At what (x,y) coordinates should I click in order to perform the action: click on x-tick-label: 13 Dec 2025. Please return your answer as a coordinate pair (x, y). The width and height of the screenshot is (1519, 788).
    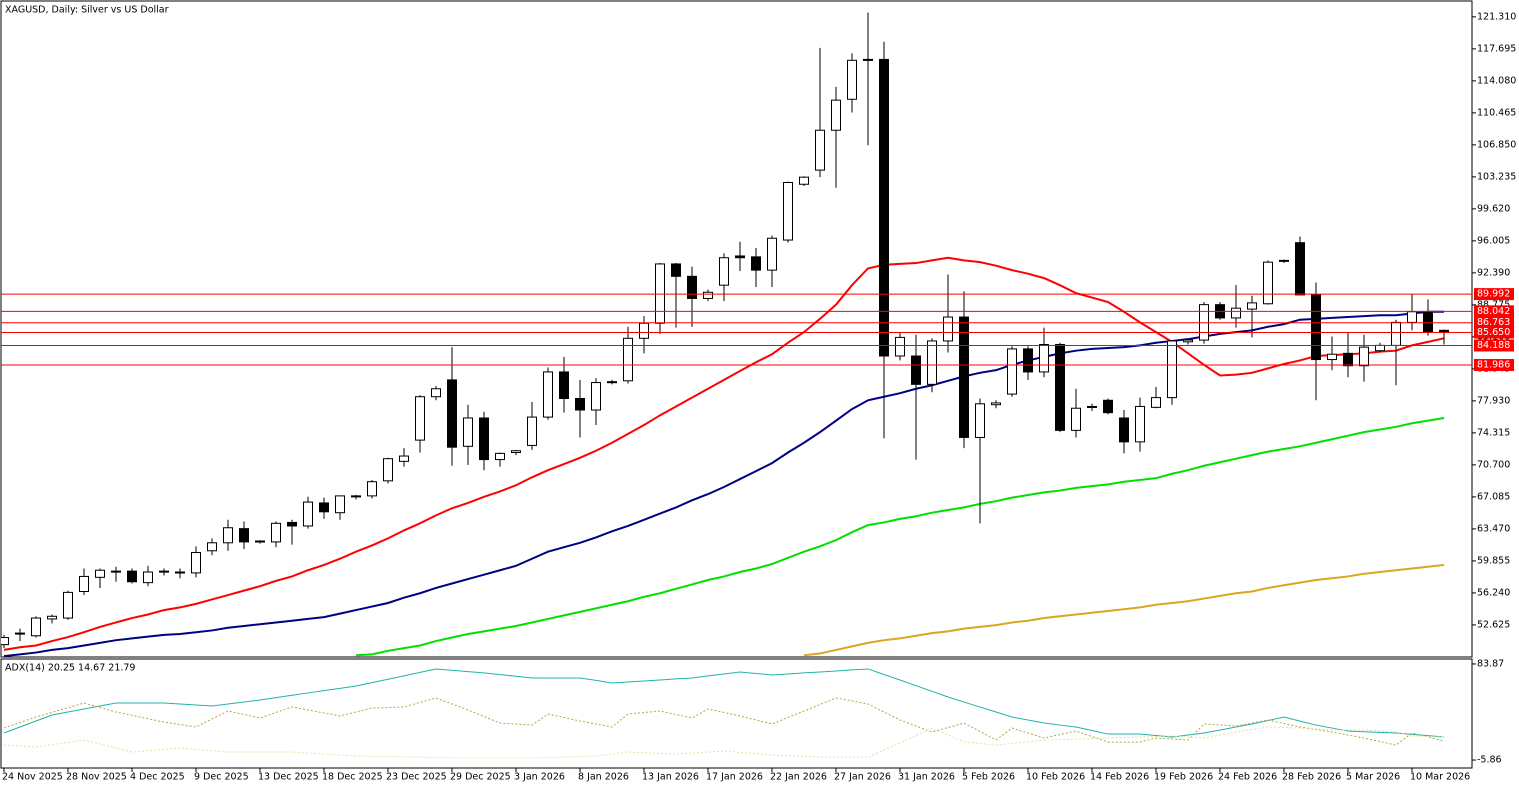
    Looking at the image, I should click on (288, 777).